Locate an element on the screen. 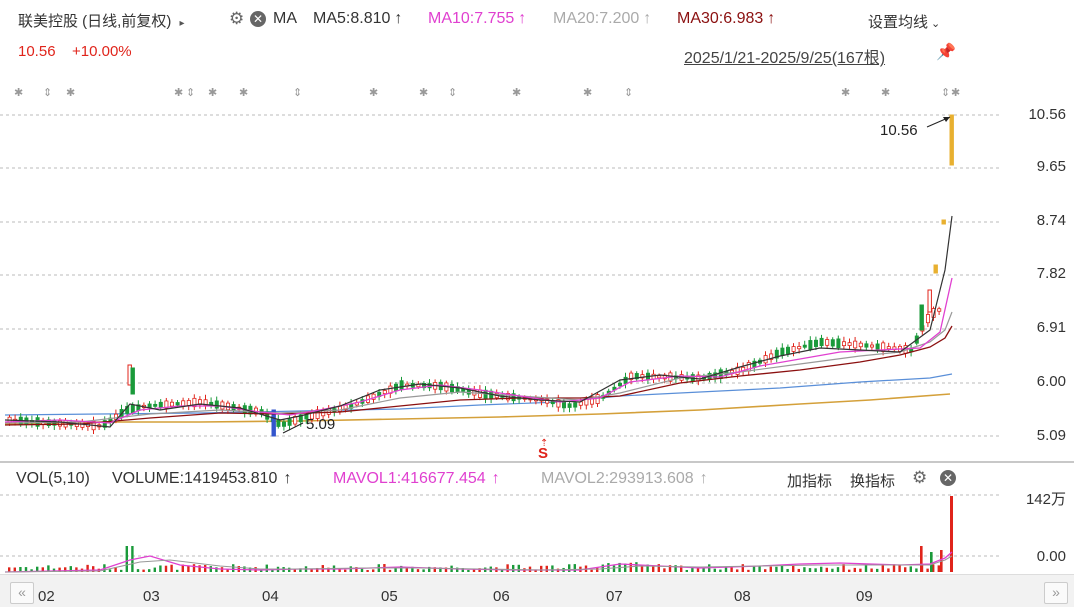 Image resolution: width=1074 pixels, height=607 pixels. month-label: 06 is located at coordinates (501, 596).